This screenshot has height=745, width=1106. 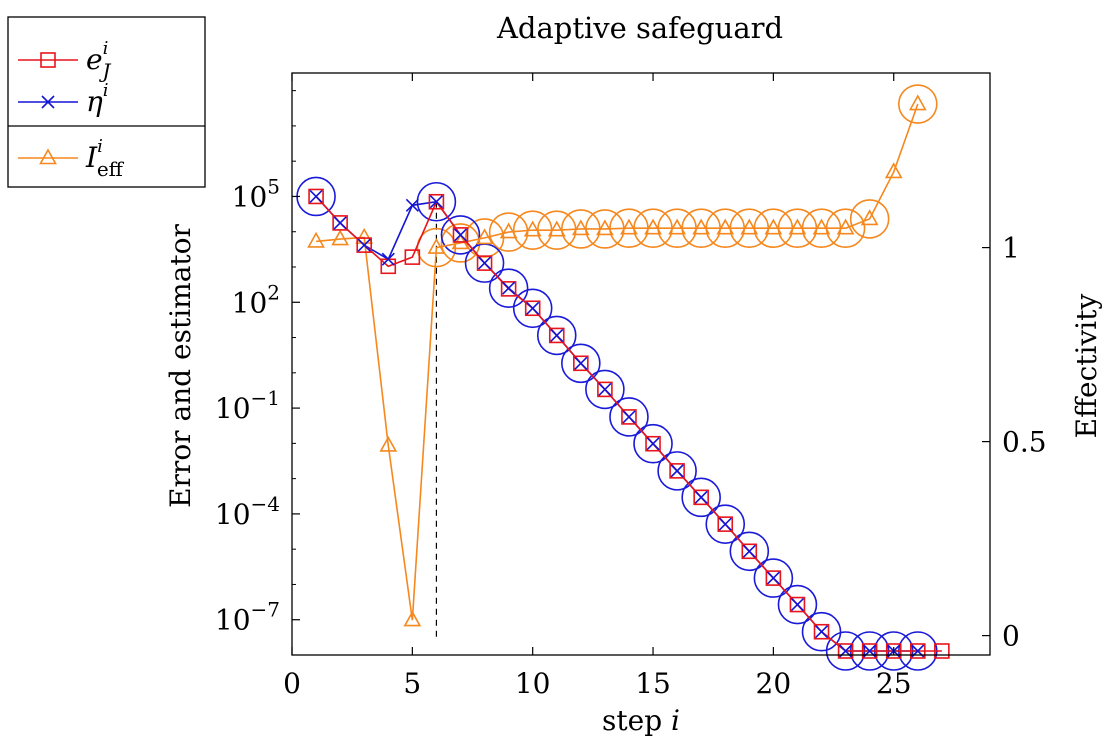 What do you see at coordinates (97, 99) in the screenshot?
I see `legend-label: ηi` at bounding box center [97, 99].